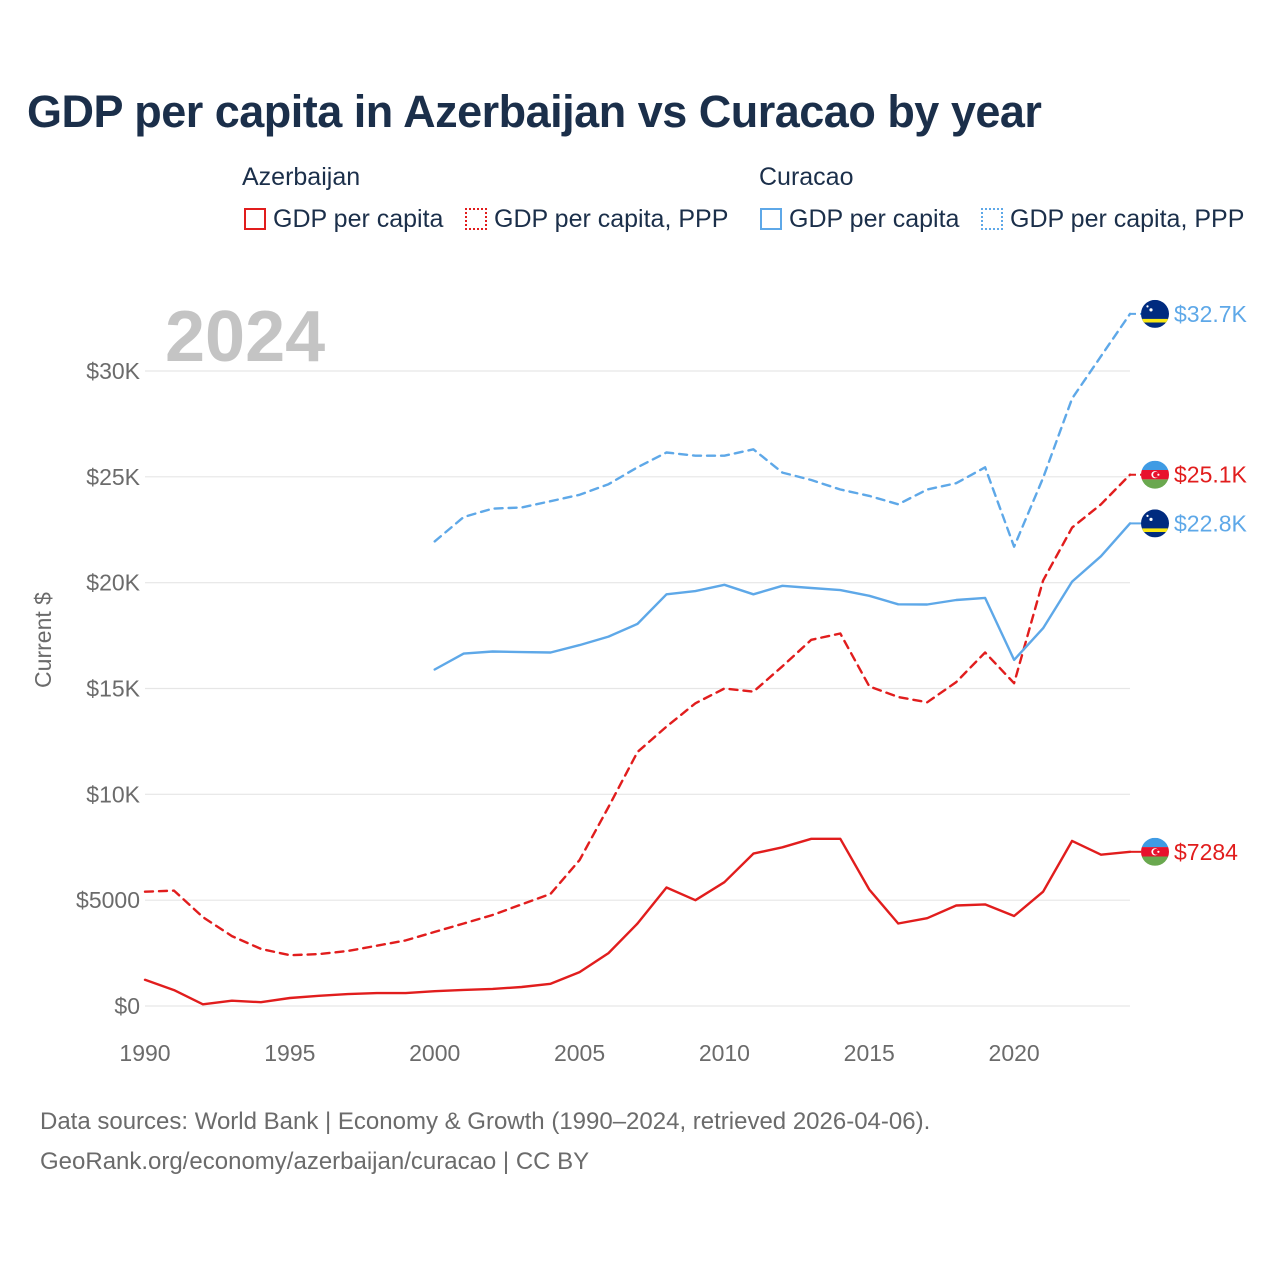 Image resolution: width=1280 pixels, height=1280 pixels. Describe the element at coordinates (113, 794) in the screenshot. I see `y-tick-label: $10K` at that location.